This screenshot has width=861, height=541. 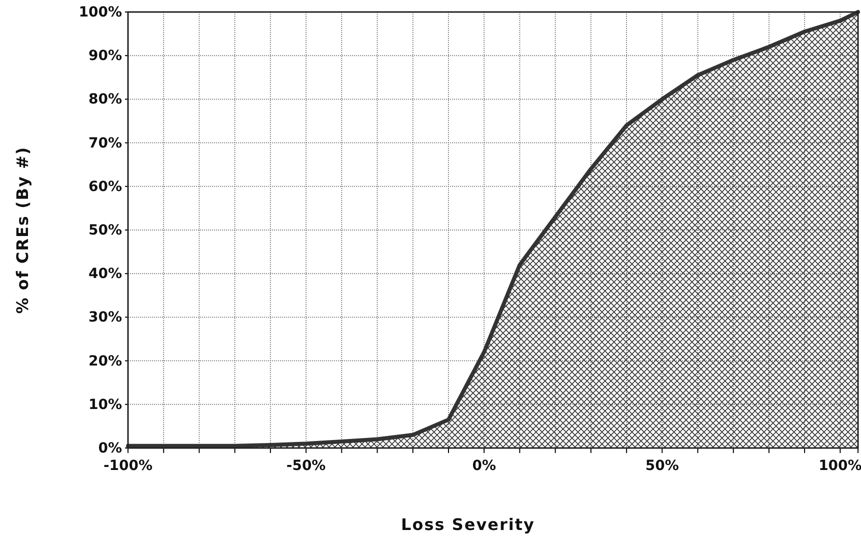 What do you see at coordinates (105, 230) in the screenshot?
I see `y-tick-label: 50%` at bounding box center [105, 230].